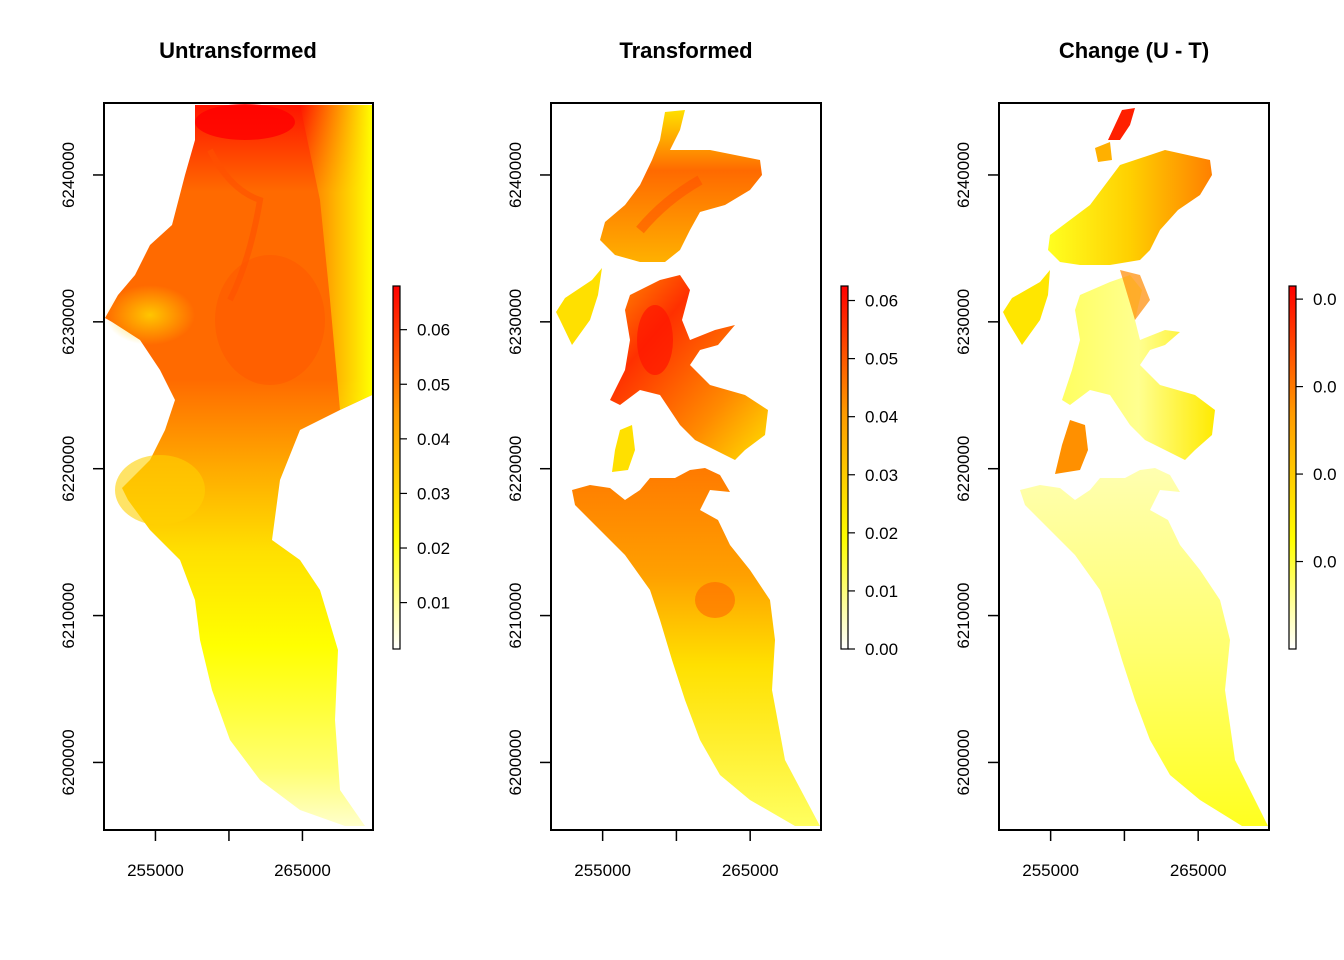  I want to click on raster-hotspot-north, so click(245, 122).